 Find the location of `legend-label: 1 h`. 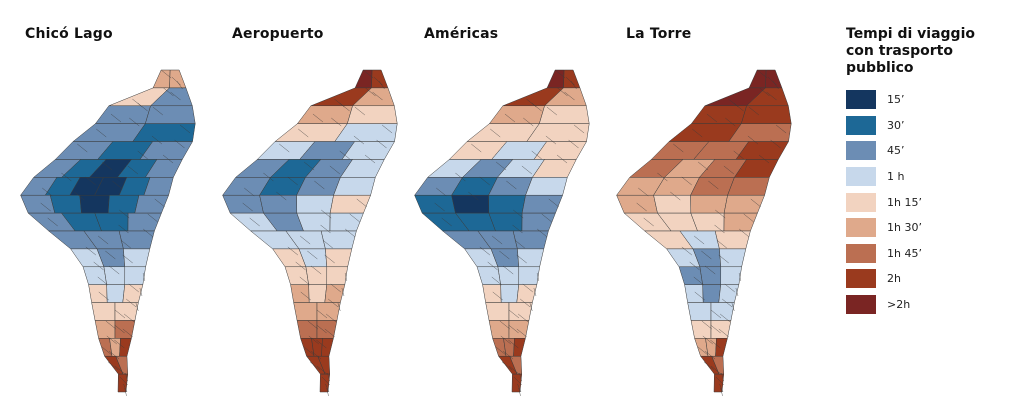

legend-label: 1 h is located at coordinates (896, 177).